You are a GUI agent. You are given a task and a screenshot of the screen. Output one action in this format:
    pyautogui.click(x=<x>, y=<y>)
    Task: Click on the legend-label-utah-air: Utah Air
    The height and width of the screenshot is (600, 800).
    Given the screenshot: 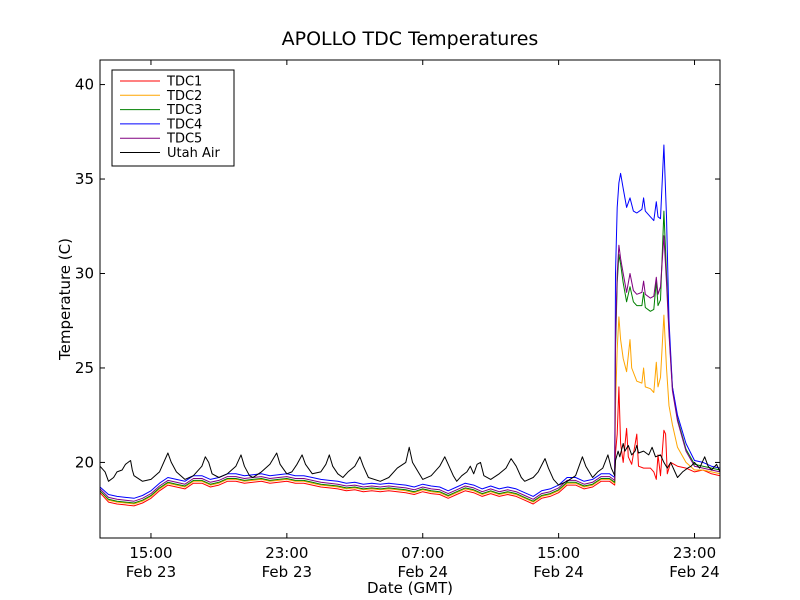 What is the action you would take?
    pyautogui.click(x=193, y=153)
    